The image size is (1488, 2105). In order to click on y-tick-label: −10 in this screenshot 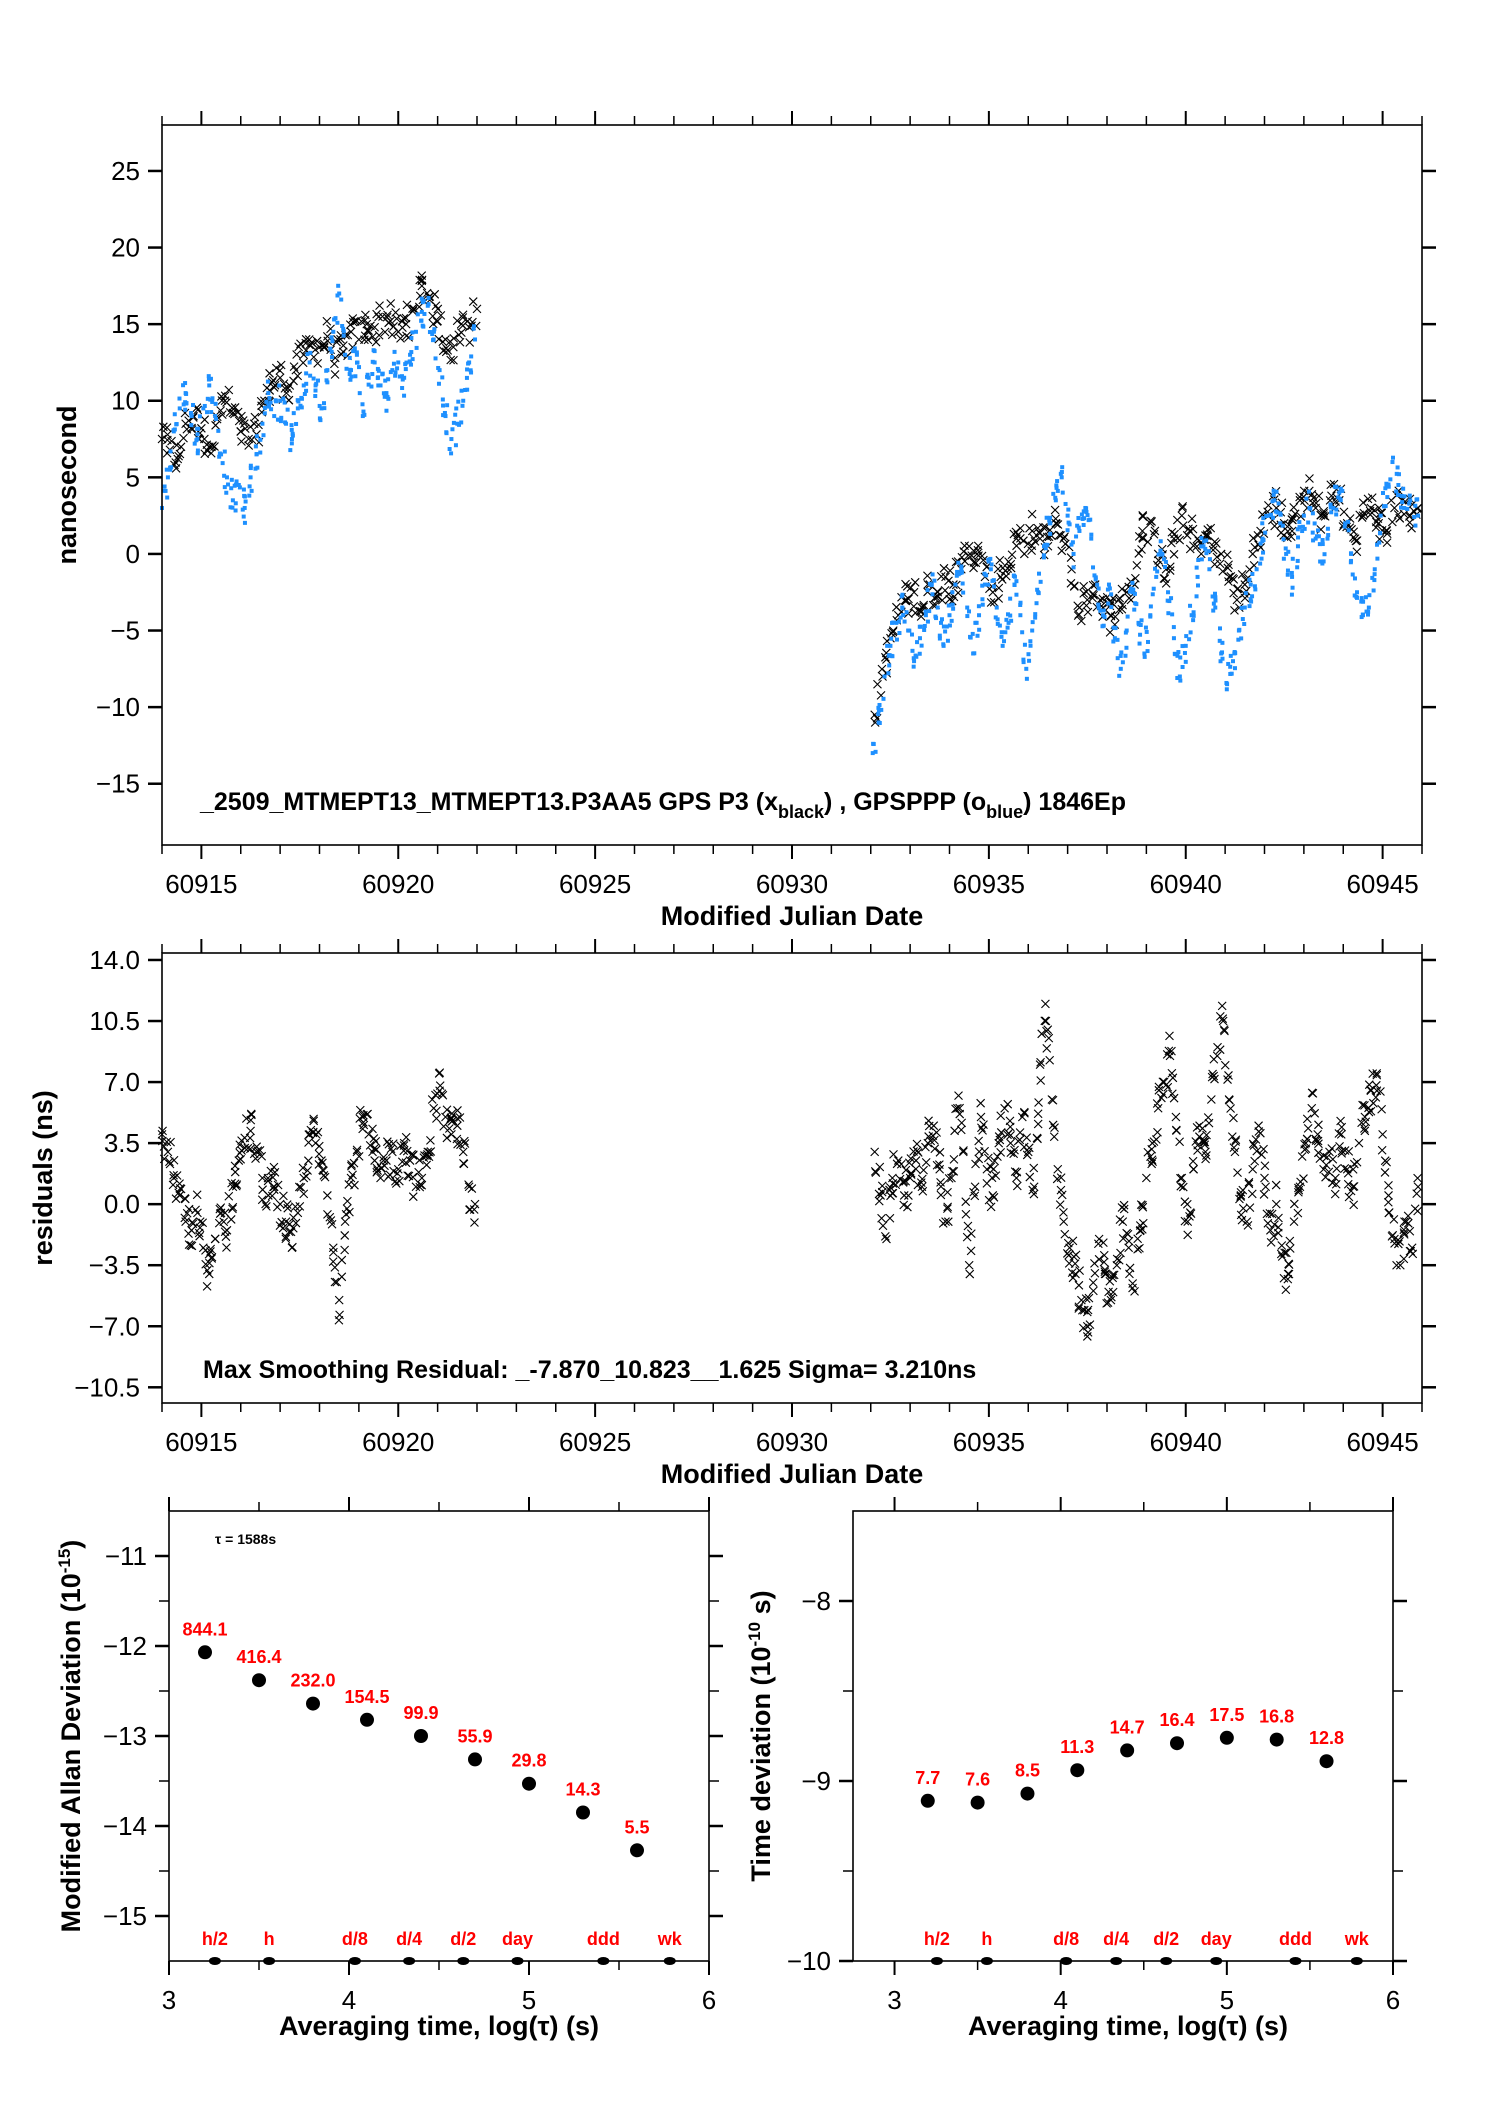, I will do `click(118, 707)`.